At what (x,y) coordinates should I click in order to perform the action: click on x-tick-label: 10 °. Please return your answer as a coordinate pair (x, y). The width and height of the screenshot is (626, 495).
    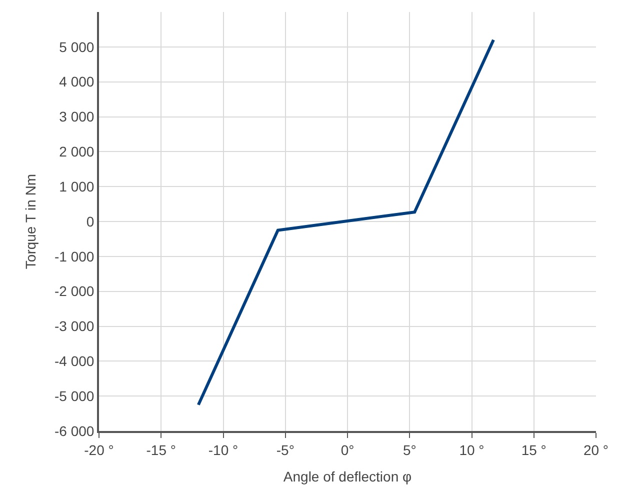
    Looking at the image, I should click on (471, 450).